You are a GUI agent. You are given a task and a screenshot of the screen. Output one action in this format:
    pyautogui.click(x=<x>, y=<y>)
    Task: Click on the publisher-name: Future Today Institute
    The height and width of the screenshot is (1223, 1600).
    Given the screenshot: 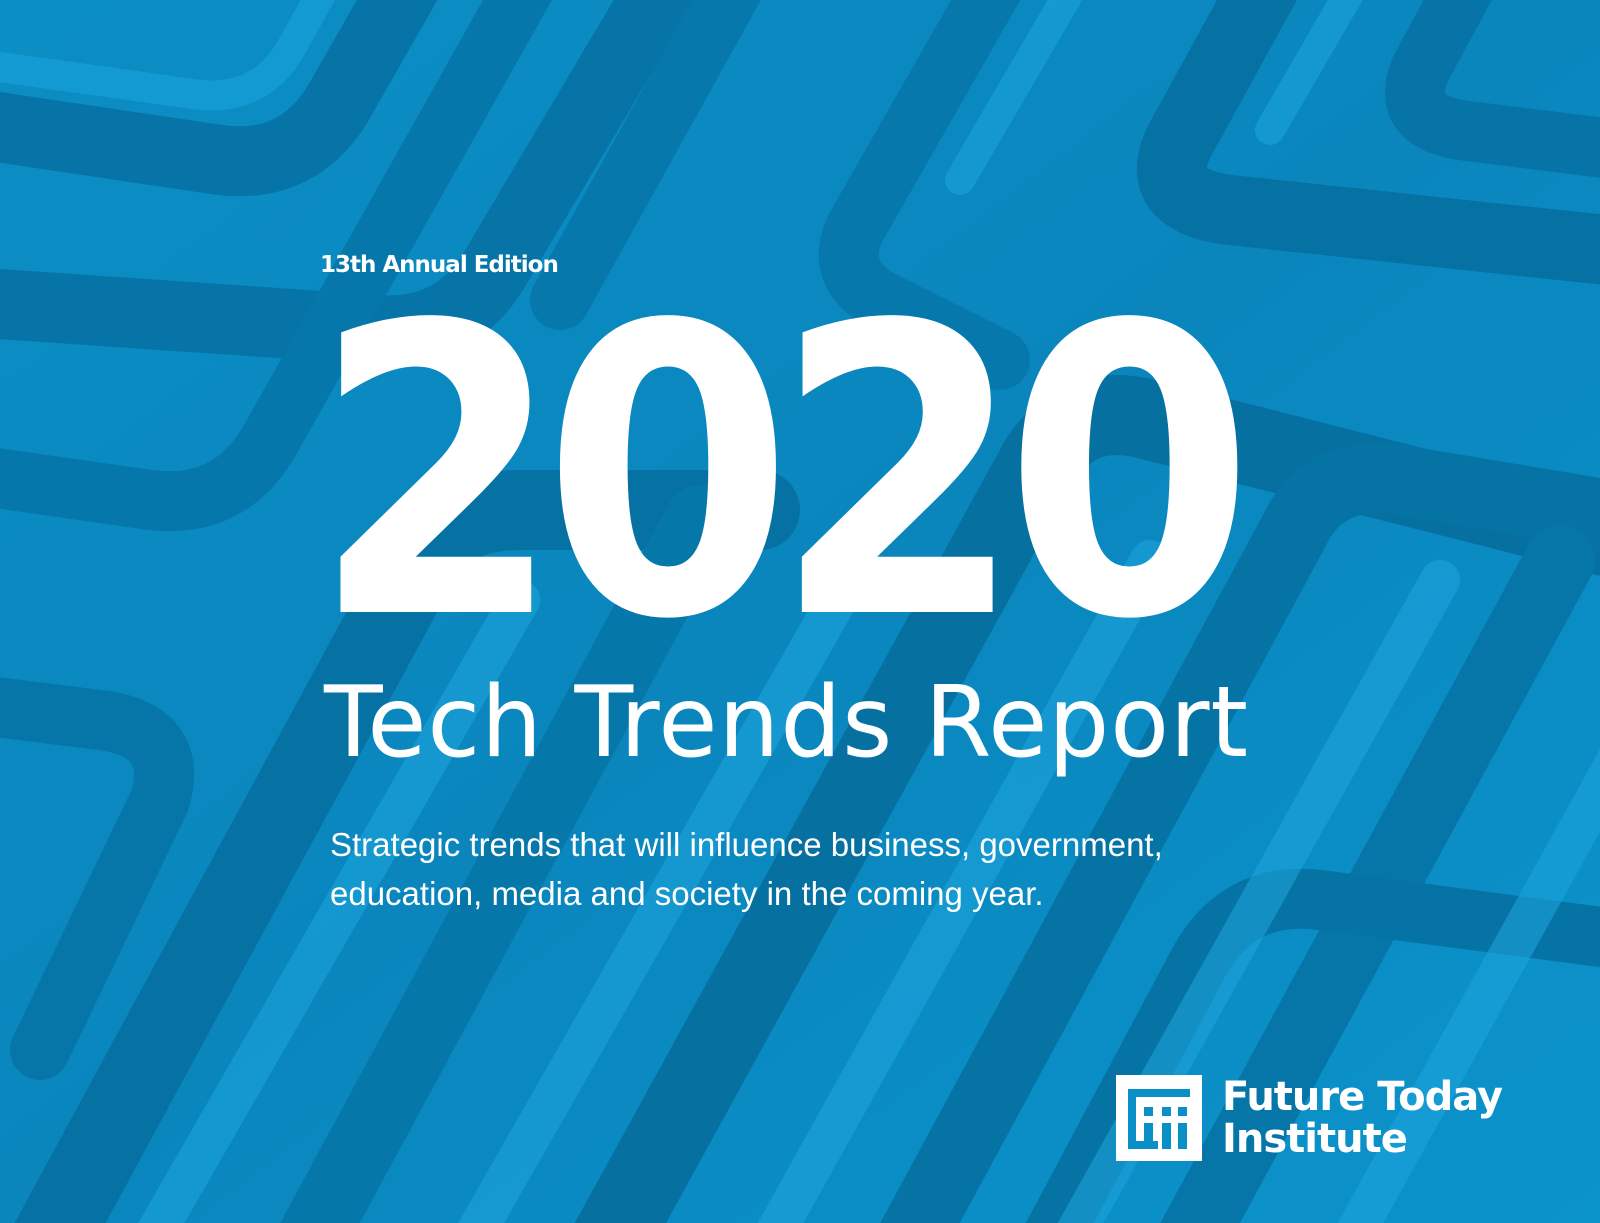 What is the action you would take?
    pyautogui.click(x=1362, y=1118)
    